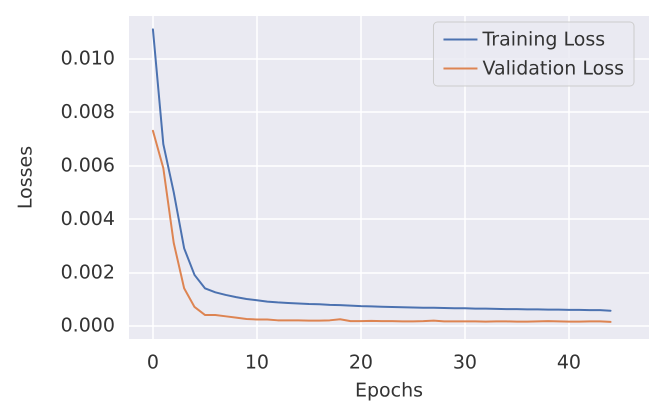 The height and width of the screenshot is (419, 666). I want to click on y-axis-title: Losses, so click(25, 178).